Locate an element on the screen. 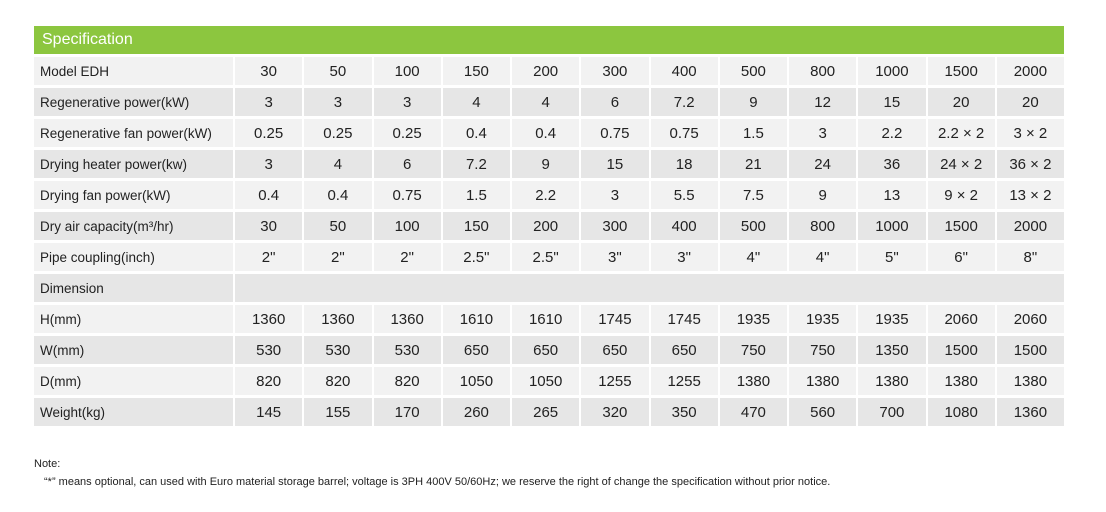 The width and height of the screenshot is (1106, 512). table-cell: 800 is located at coordinates (823, 71).